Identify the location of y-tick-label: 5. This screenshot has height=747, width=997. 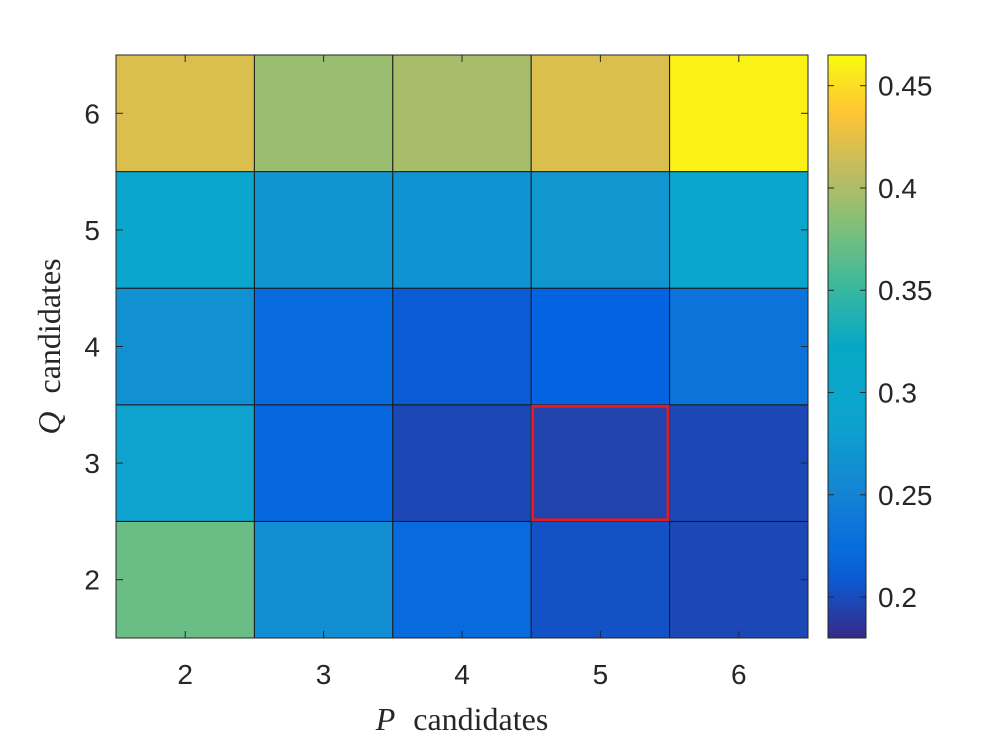
(92, 230).